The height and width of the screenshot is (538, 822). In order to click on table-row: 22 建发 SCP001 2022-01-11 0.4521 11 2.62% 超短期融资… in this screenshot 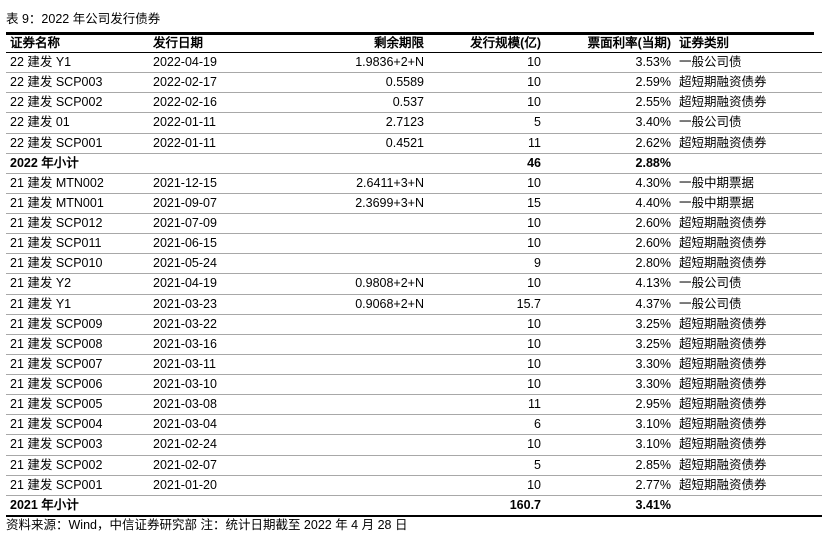, I will do `click(414, 143)`.